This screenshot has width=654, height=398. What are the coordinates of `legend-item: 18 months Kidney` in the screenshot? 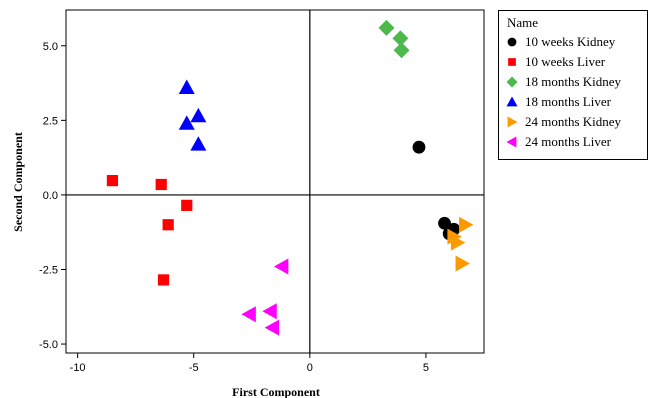 It's located at (563, 82).